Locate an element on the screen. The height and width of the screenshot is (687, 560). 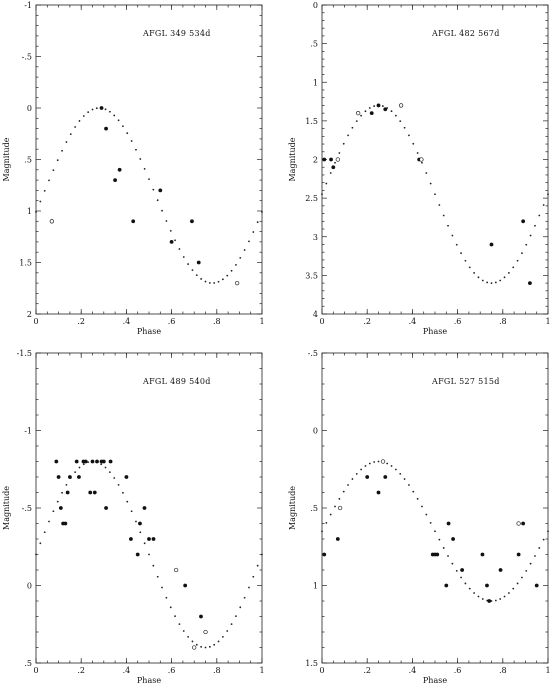
y-tick-label: 2.5 is located at coordinates (311, 198).